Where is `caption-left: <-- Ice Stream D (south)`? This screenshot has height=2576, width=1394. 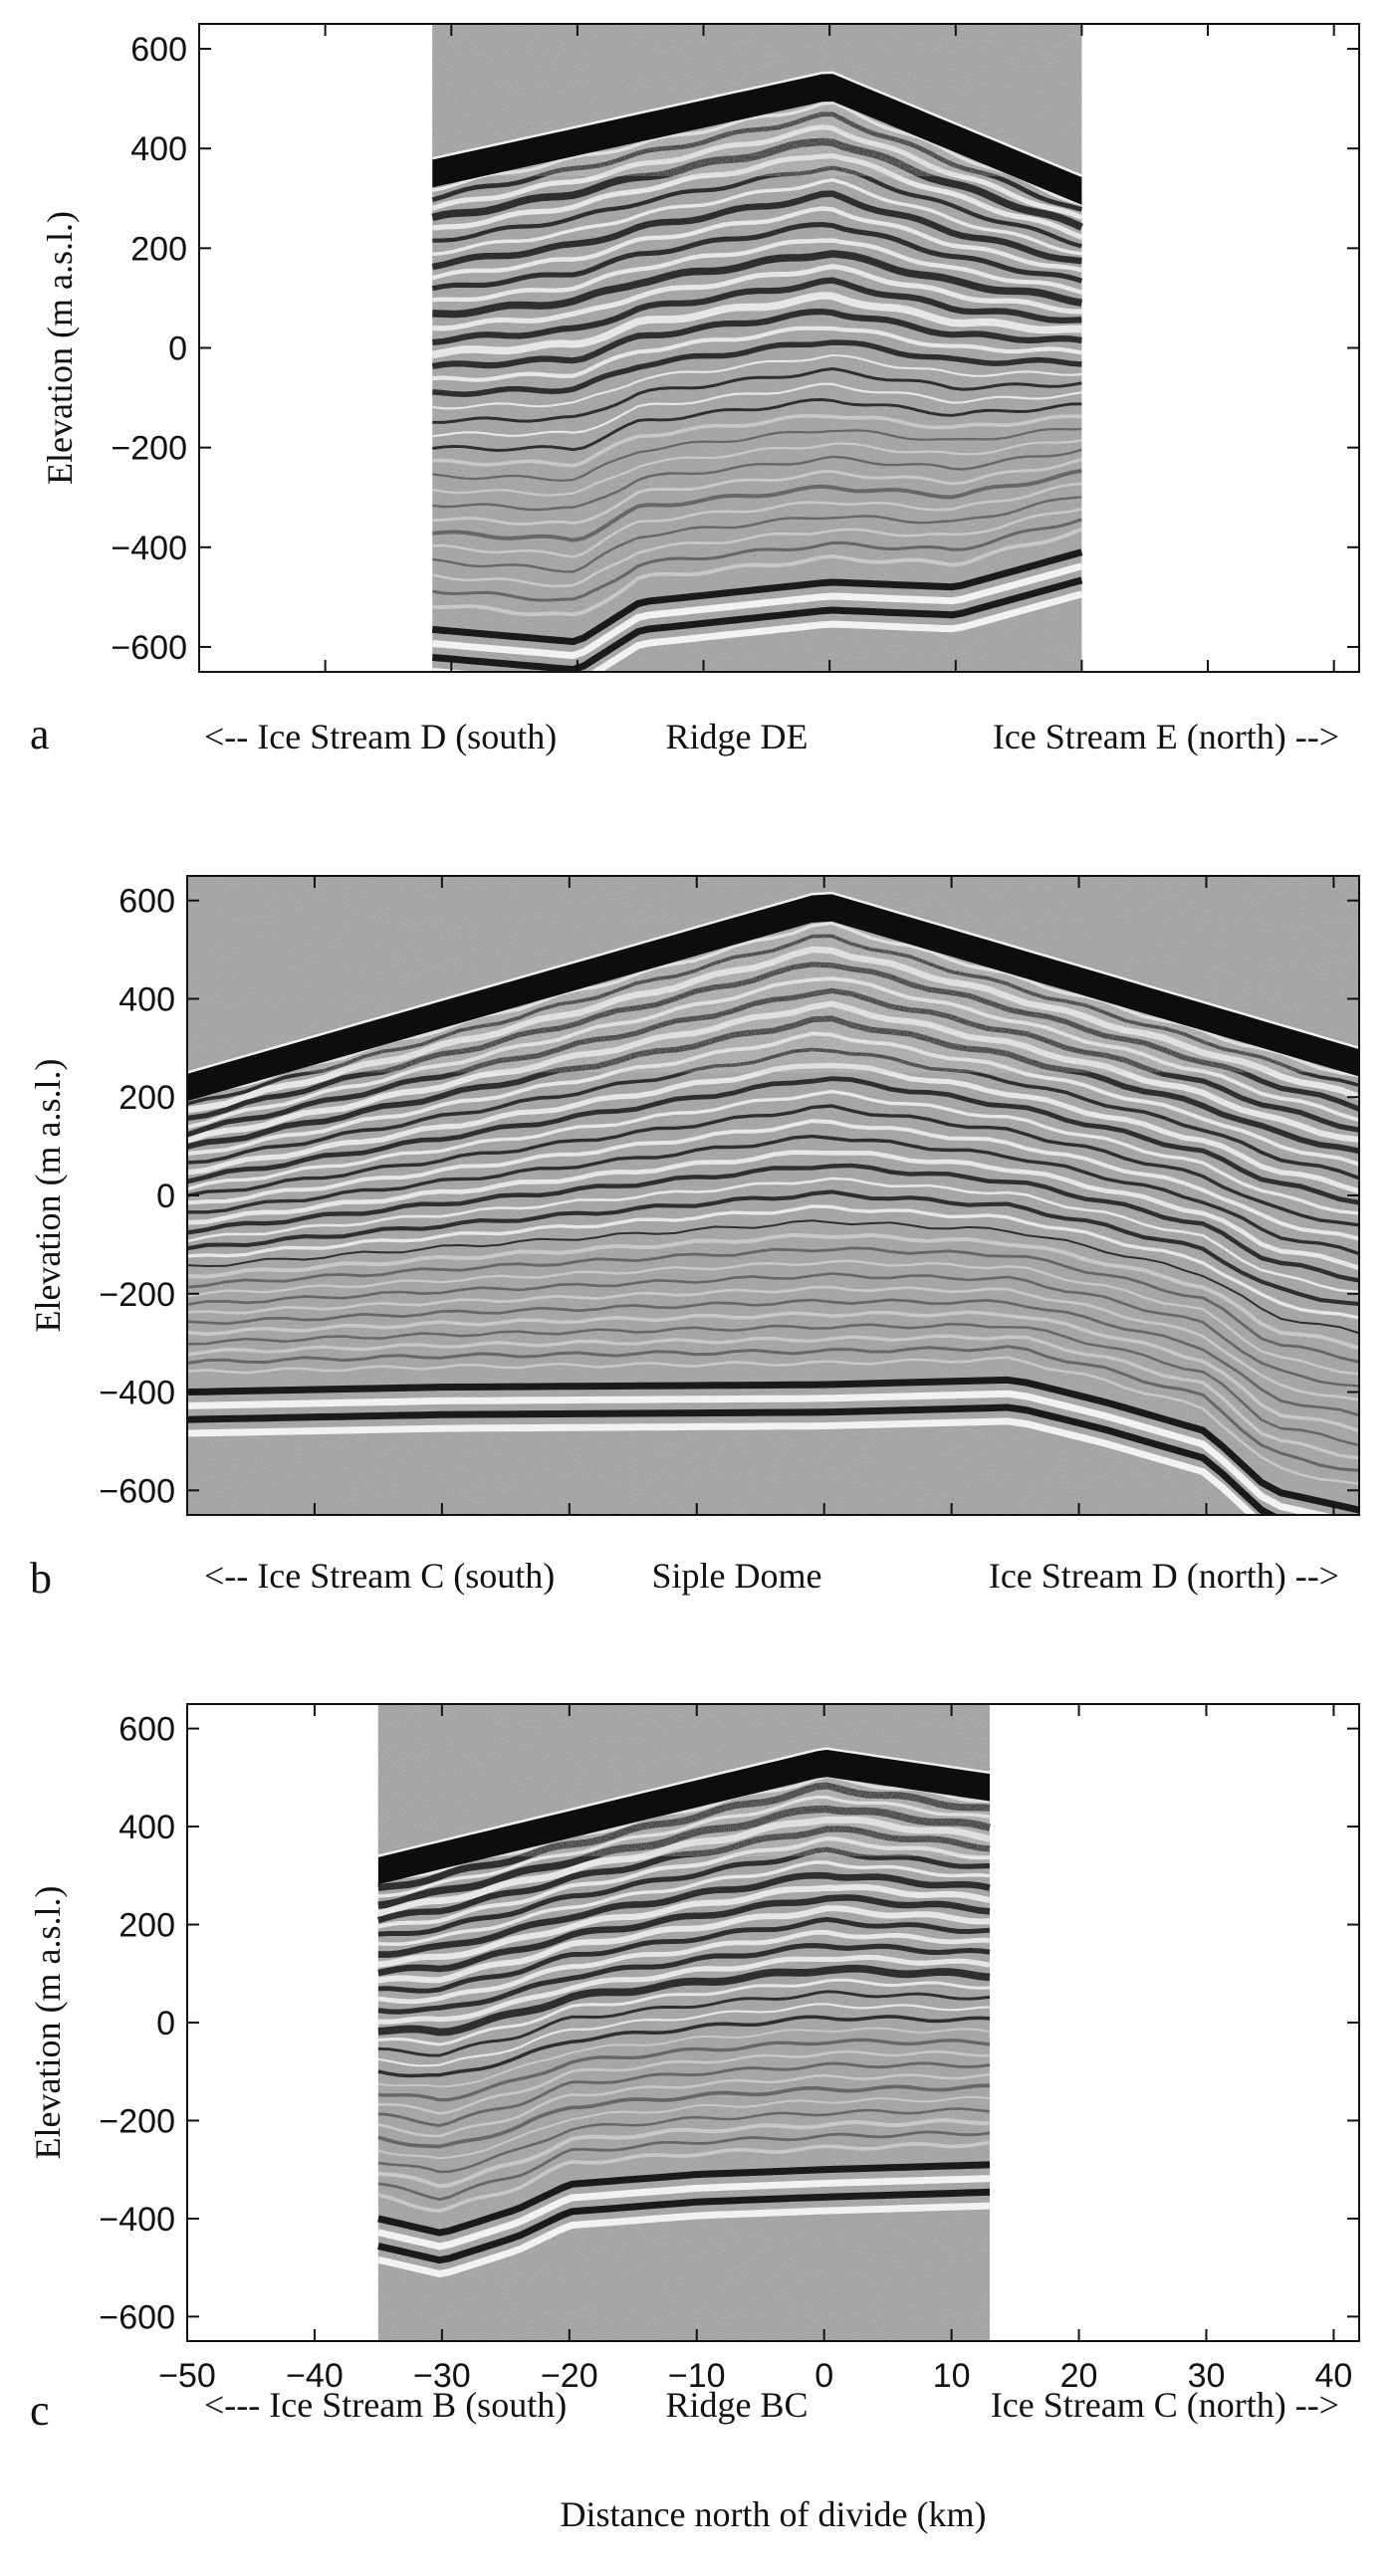 caption-left: <-- Ice Stream D (south) is located at coordinates (380, 736).